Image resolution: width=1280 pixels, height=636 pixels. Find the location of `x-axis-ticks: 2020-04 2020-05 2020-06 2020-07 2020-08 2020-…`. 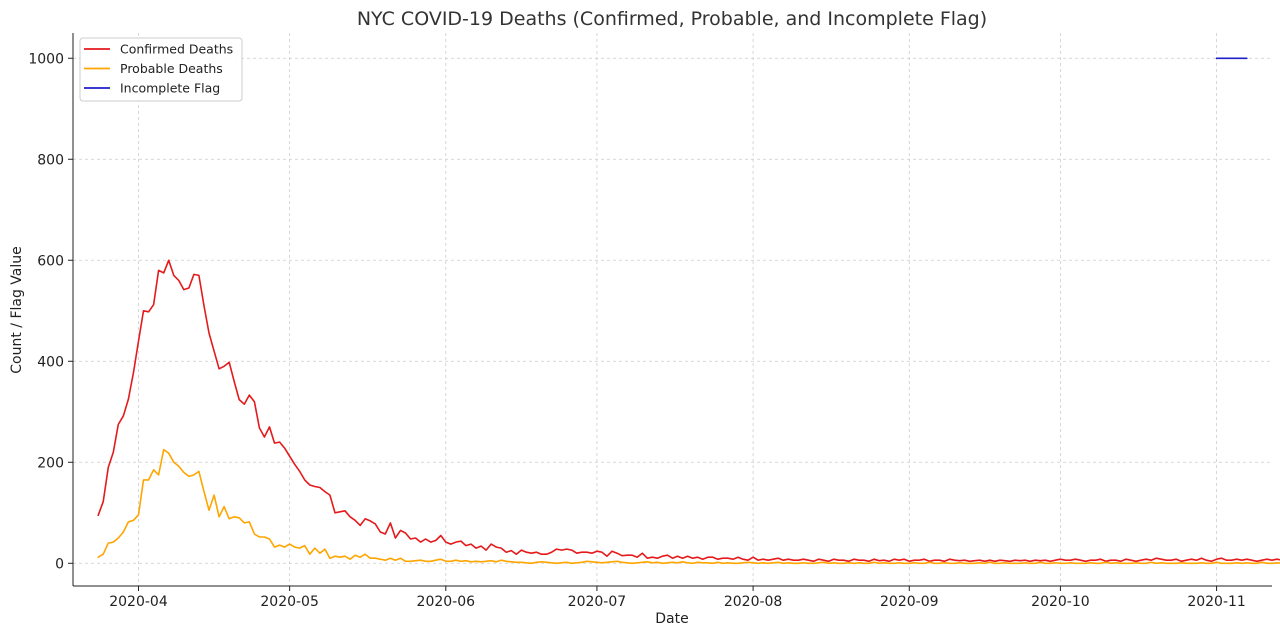

x-axis-ticks: 2020-04 2020-05 2020-06 2020-07 2020-08 2020-… is located at coordinates (677, 598).